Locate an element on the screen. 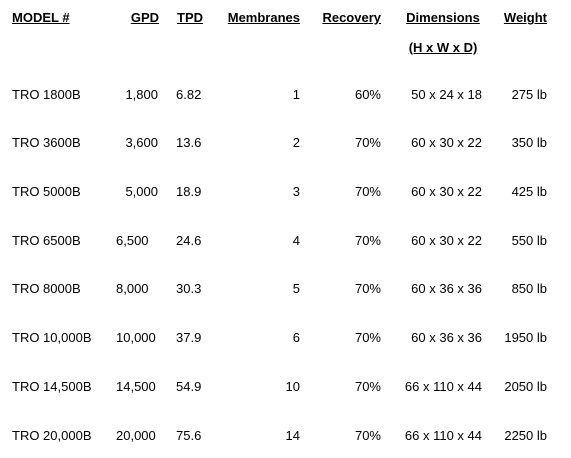  cell-model: TRO 8000B is located at coordinates (46, 288).